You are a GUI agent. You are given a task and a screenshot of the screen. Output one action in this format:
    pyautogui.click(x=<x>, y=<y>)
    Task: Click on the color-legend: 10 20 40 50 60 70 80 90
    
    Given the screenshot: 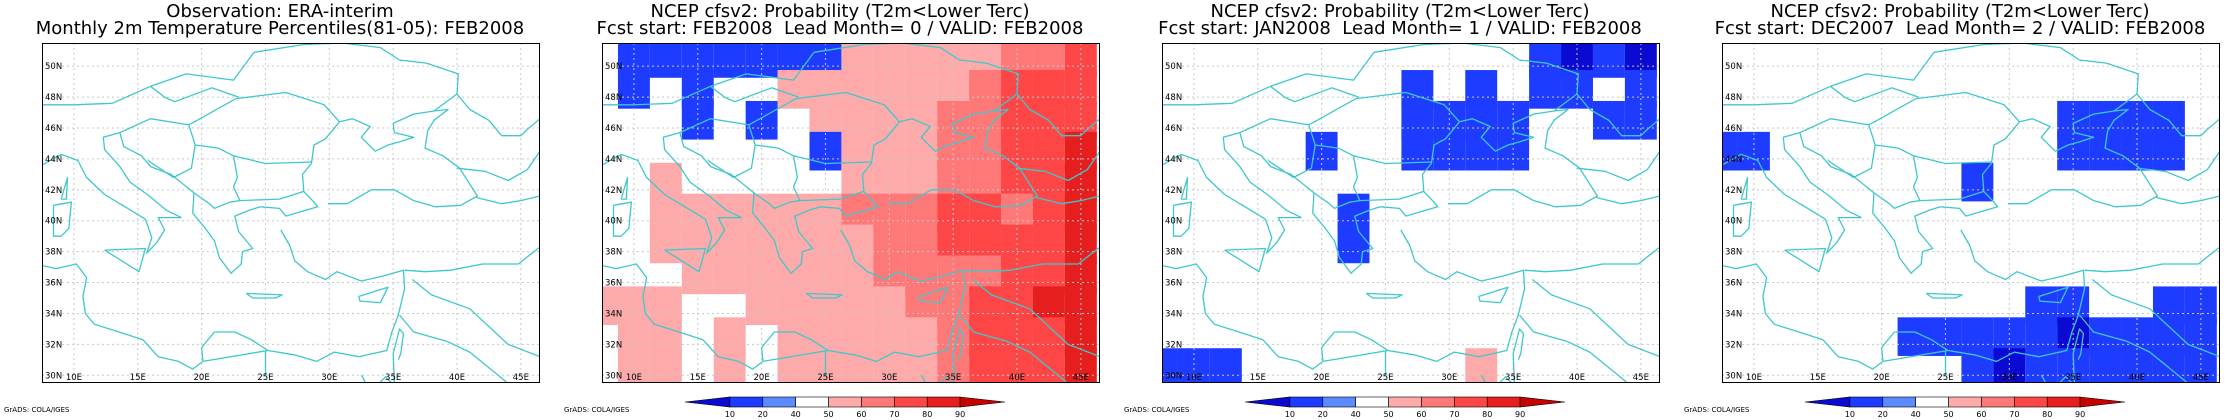 What is the action you would take?
    pyautogui.click(x=1965, y=407)
    